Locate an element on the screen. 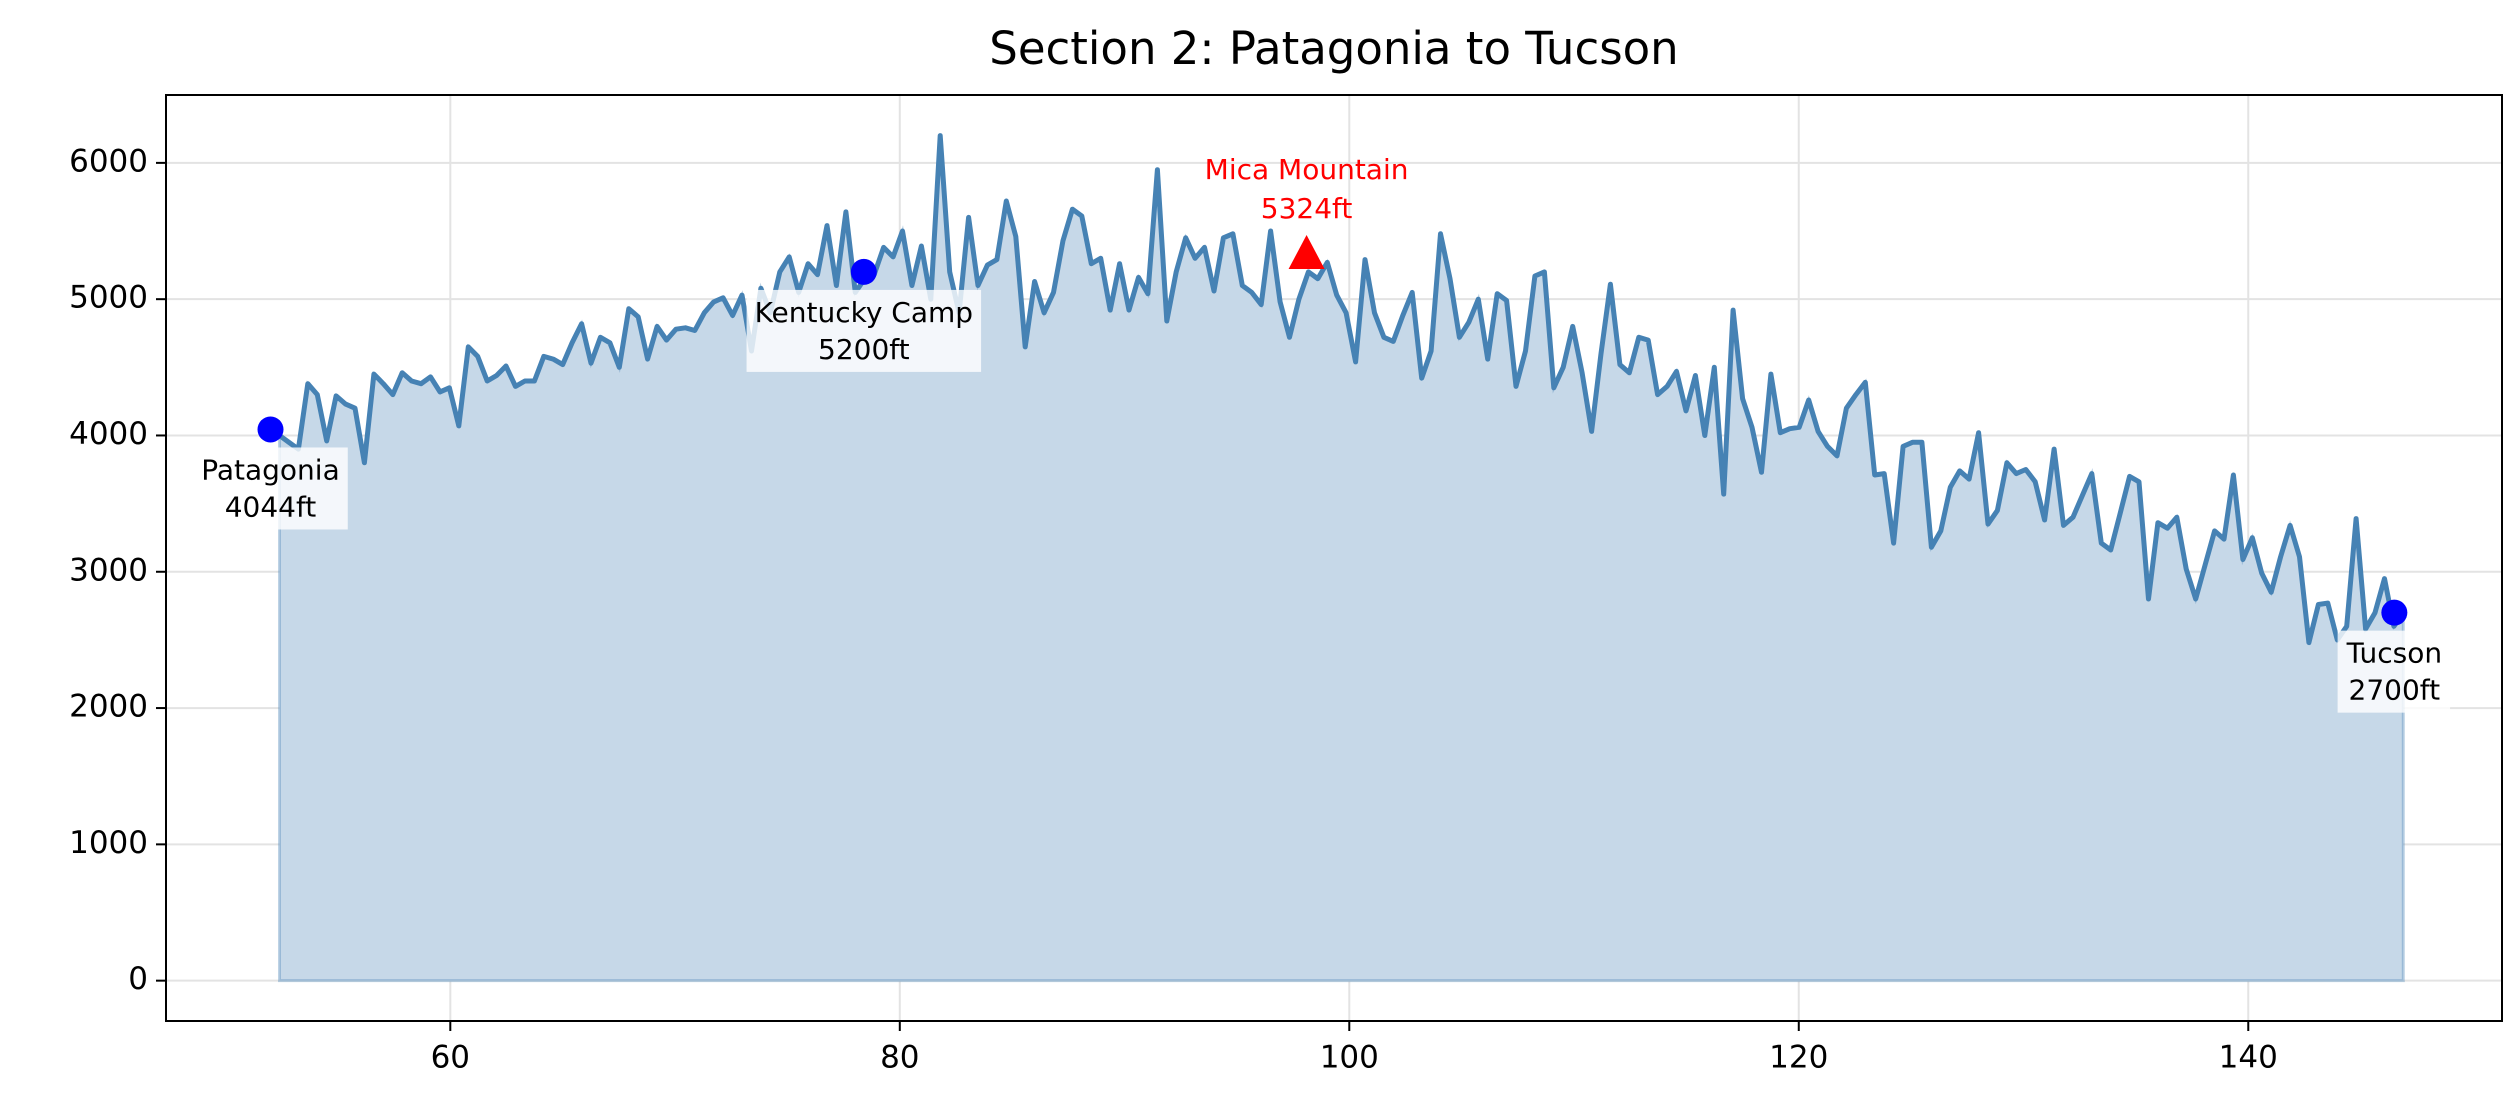 This screenshot has height=1118, width=2520. y-tick-label: 0 is located at coordinates (138, 979).